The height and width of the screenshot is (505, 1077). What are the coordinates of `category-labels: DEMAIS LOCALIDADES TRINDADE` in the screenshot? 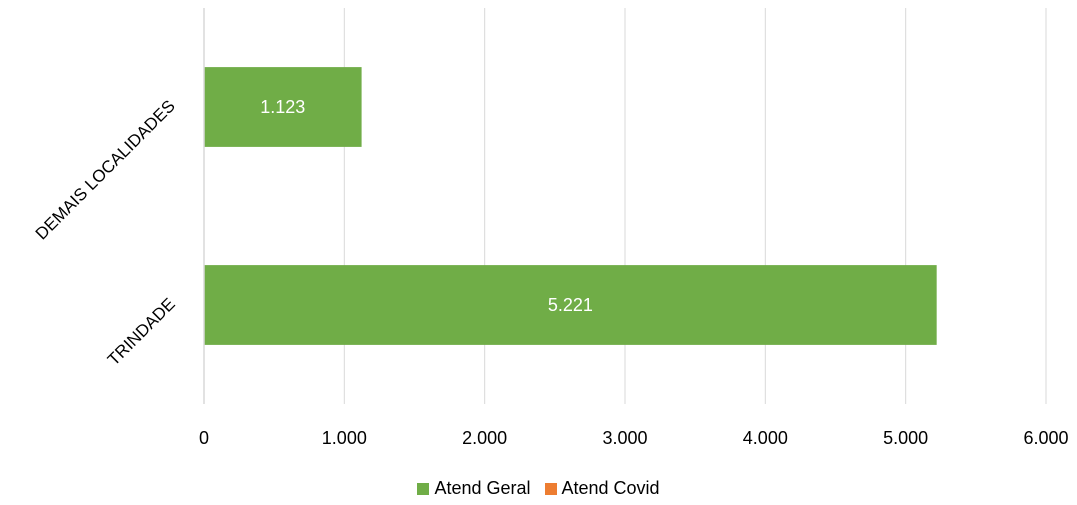 It's located at (105, 232).